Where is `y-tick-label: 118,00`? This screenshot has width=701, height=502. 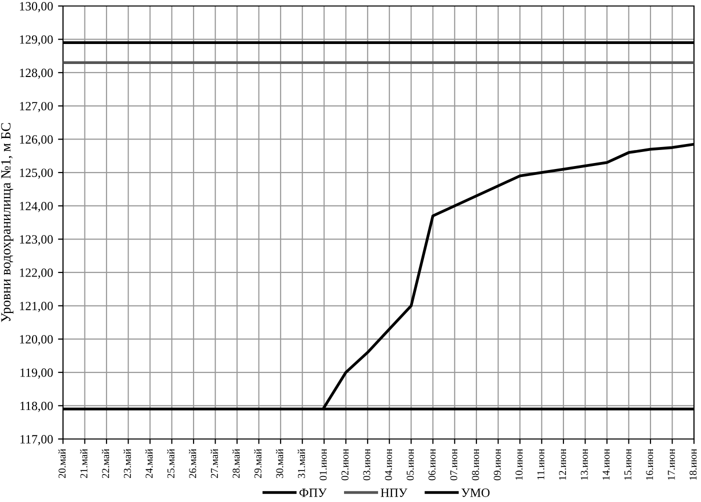
y-tick-label: 118,00 is located at coordinates (36, 407).